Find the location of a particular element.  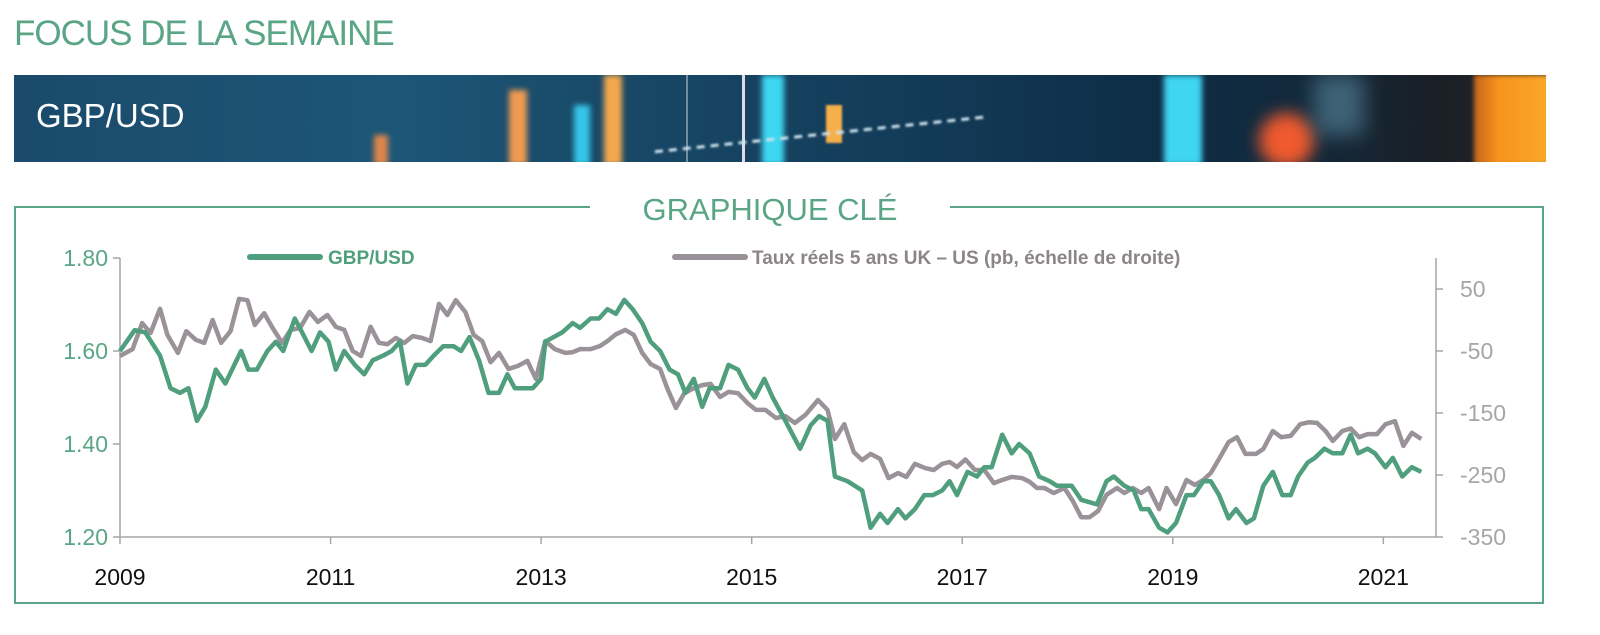

right-tick-label: -350 is located at coordinates (1483, 537).